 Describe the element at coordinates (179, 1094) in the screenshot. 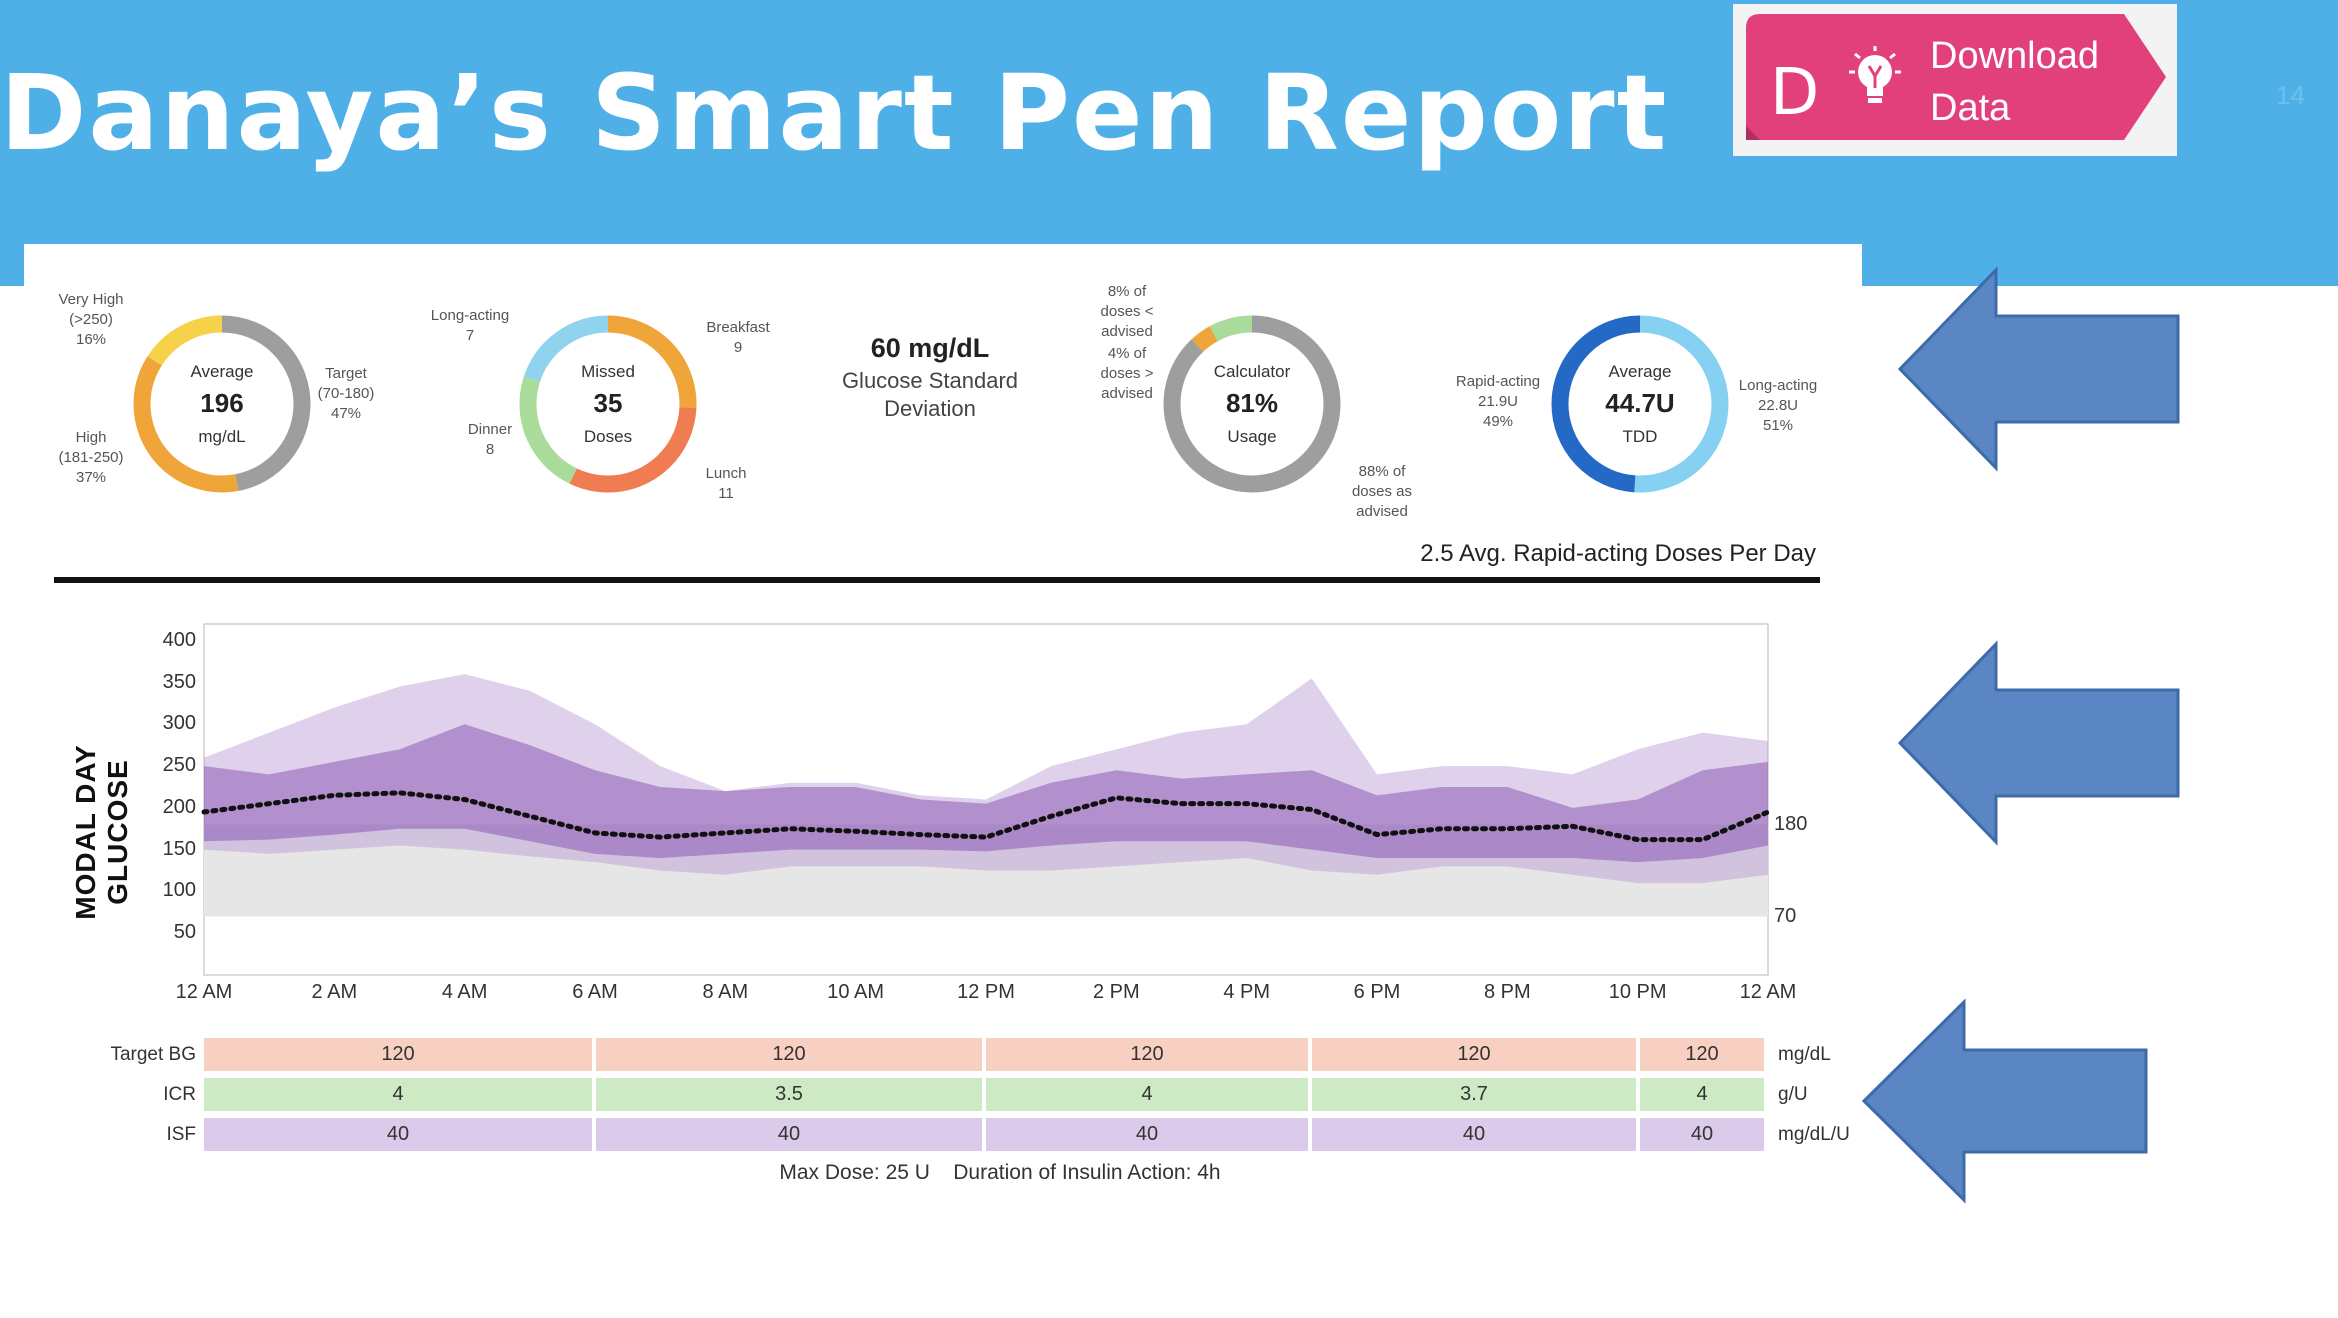

I see `settings-row-label: ICR` at that location.